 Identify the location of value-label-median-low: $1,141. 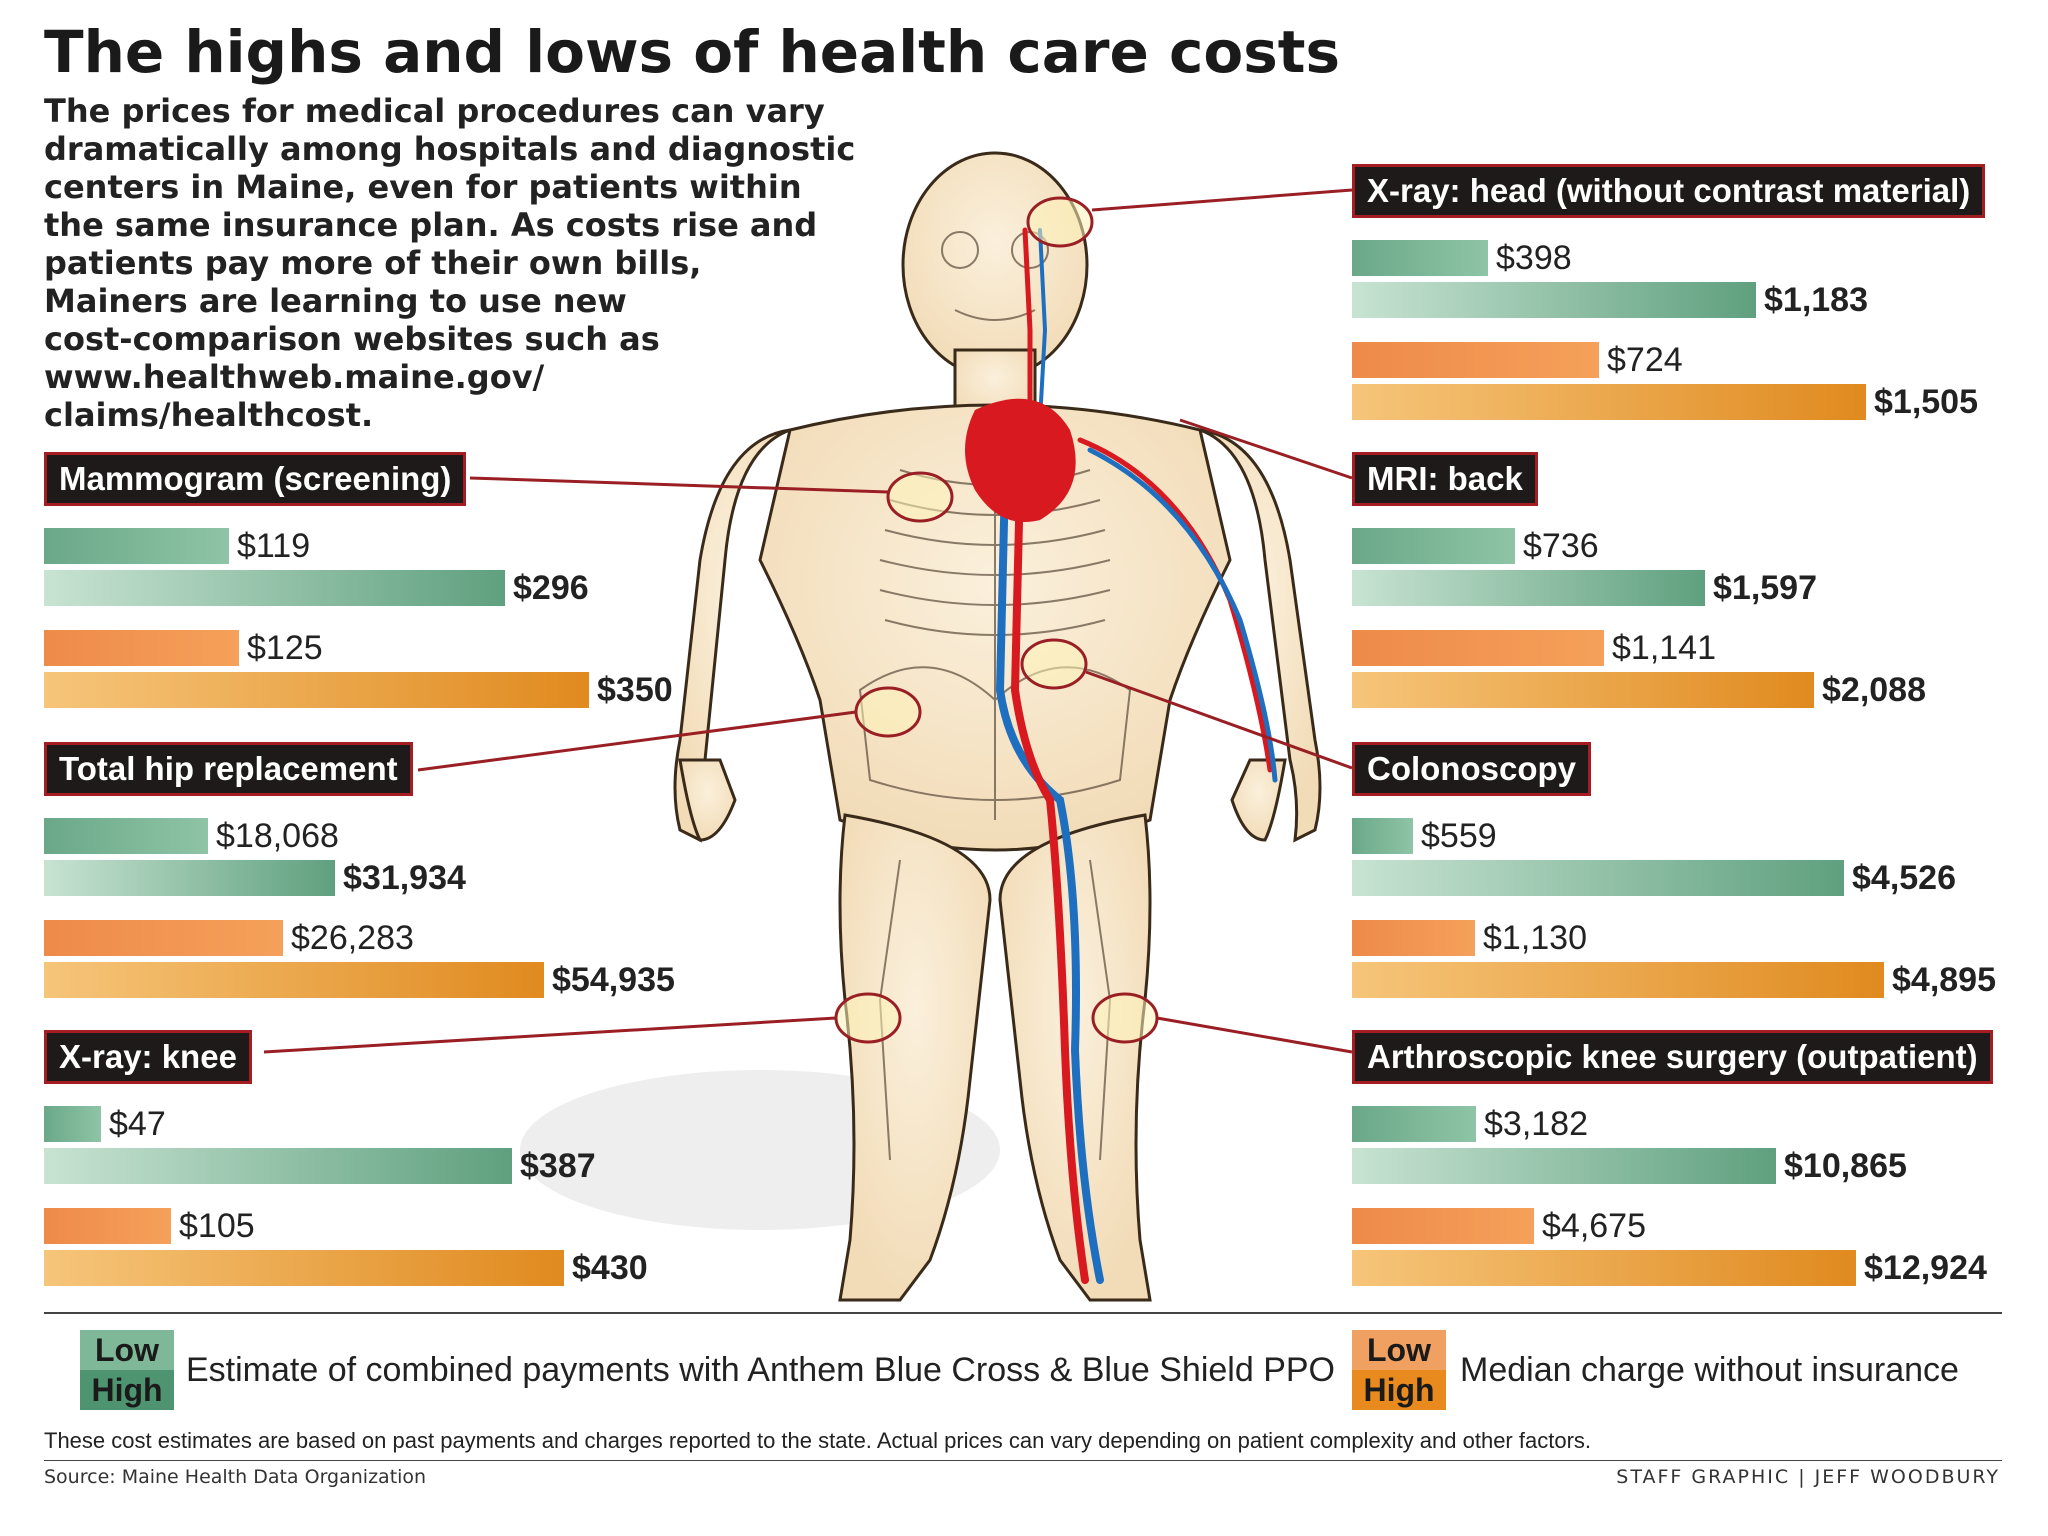
(1664, 648).